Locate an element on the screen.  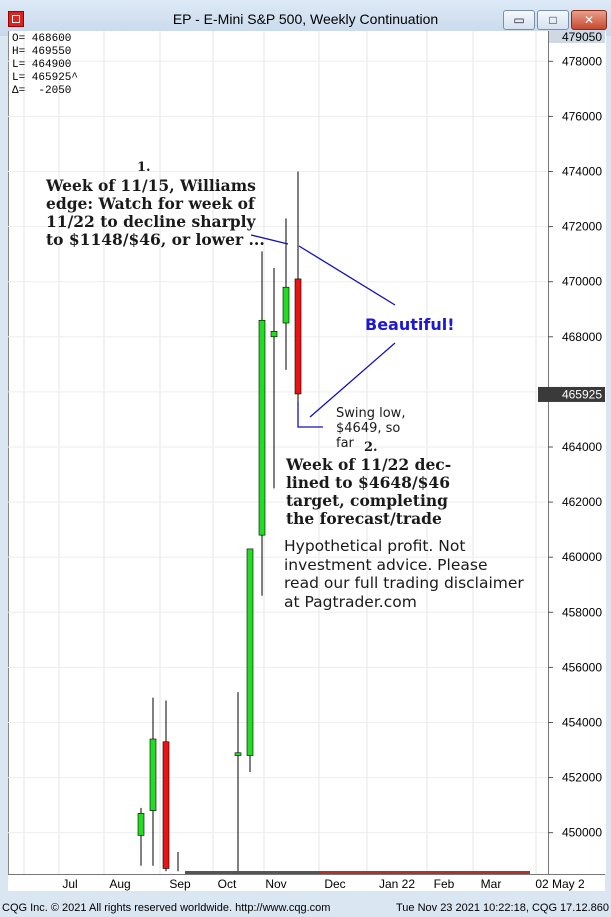
swing-line: $4649, so is located at coordinates (368, 428).